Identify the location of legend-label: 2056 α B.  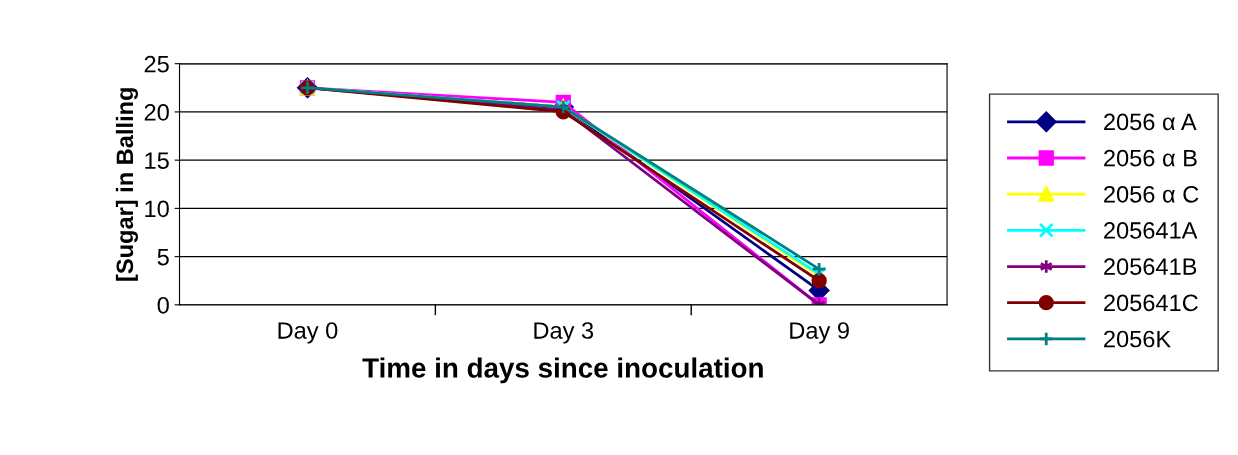
(1150, 158).